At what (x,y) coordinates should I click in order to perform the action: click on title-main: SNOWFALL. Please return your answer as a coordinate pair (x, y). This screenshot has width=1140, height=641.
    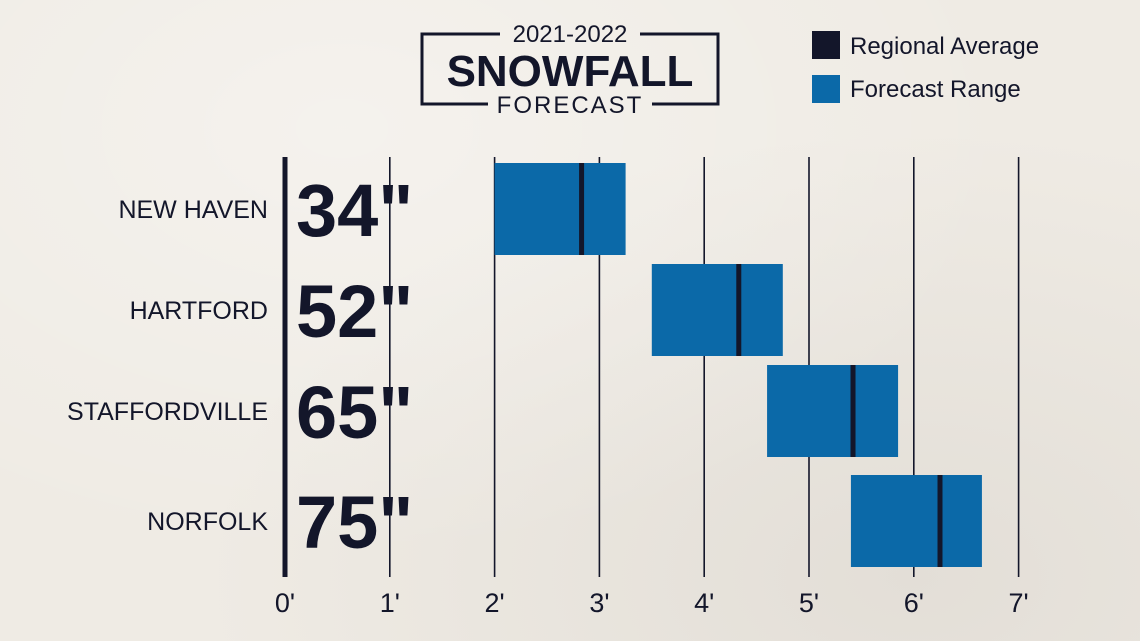
    Looking at the image, I should click on (570, 71).